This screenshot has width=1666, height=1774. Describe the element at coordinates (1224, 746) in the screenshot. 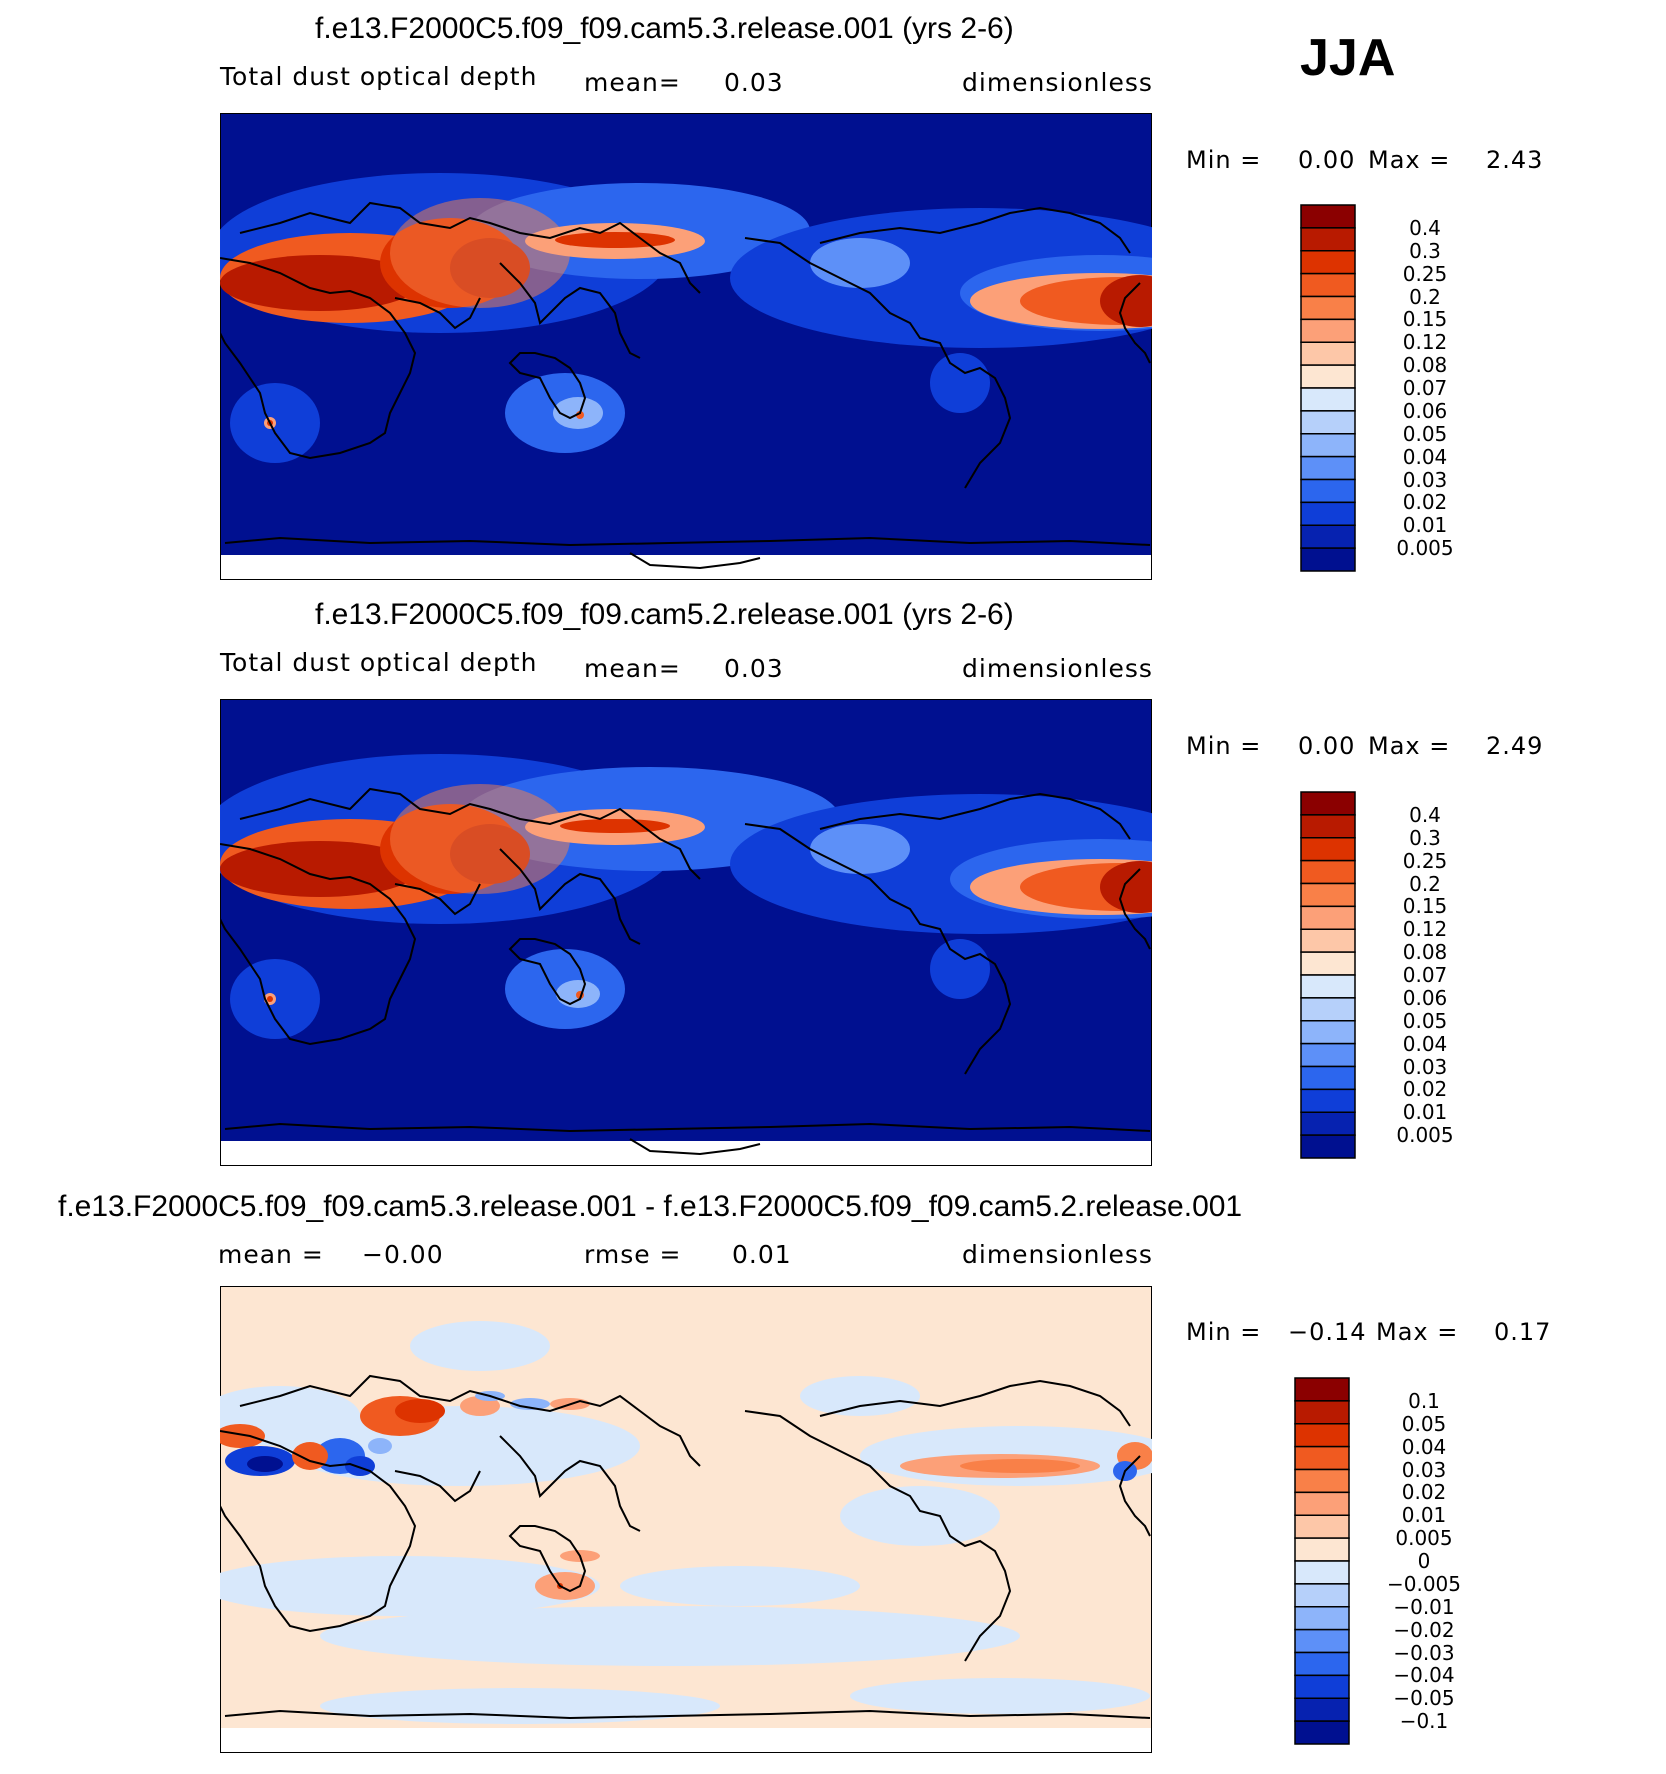

I see `panel2-min-label: Min =` at that location.